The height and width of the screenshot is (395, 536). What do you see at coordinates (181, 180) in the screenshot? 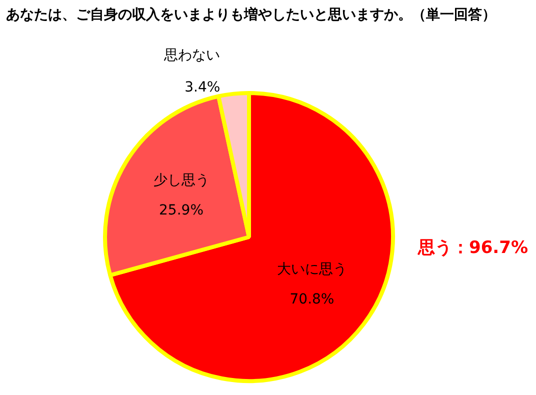
I see `slice-label: 少し思う` at bounding box center [181, 180].